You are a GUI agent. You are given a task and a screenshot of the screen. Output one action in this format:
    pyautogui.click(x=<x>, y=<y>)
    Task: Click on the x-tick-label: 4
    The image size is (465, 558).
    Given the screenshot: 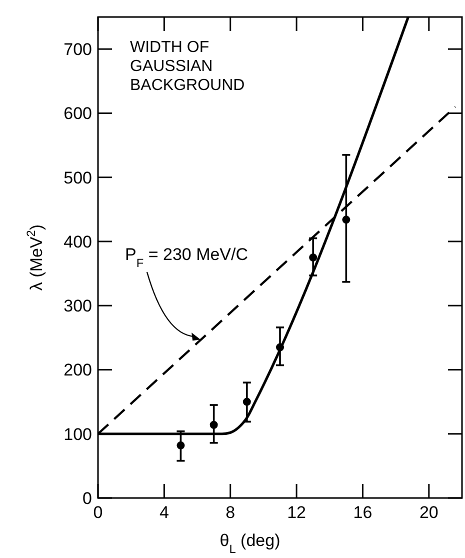 What is the action you would take?
    pyautogui.click(x=164, y=512)
    